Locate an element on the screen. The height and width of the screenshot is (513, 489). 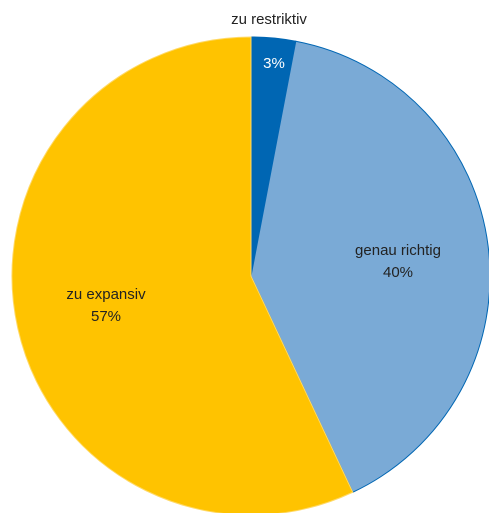
slice-category-label-genau-richtig: genau richtig is located at coordinates (398, 250).